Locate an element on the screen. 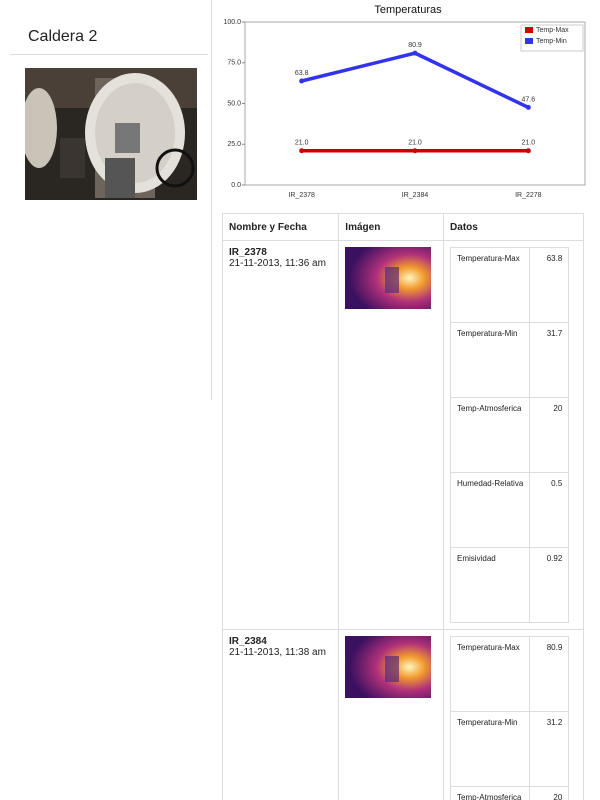  data-value: 80.9 is located at coordinates (549, 674).